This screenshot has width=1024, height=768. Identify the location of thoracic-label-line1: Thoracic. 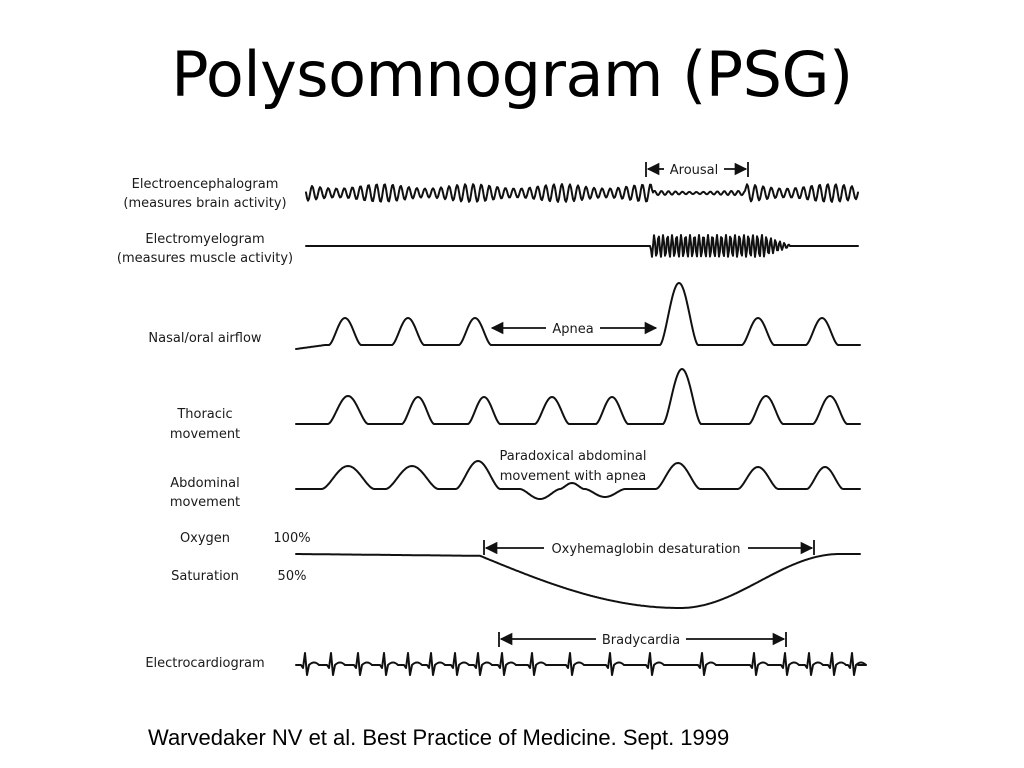
(204, 414).